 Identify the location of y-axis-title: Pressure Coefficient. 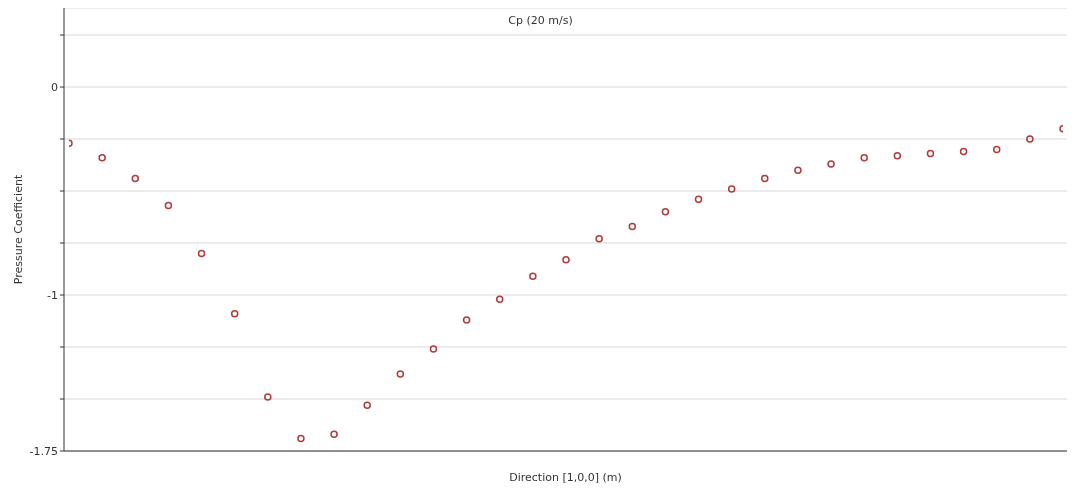
(18, 229).